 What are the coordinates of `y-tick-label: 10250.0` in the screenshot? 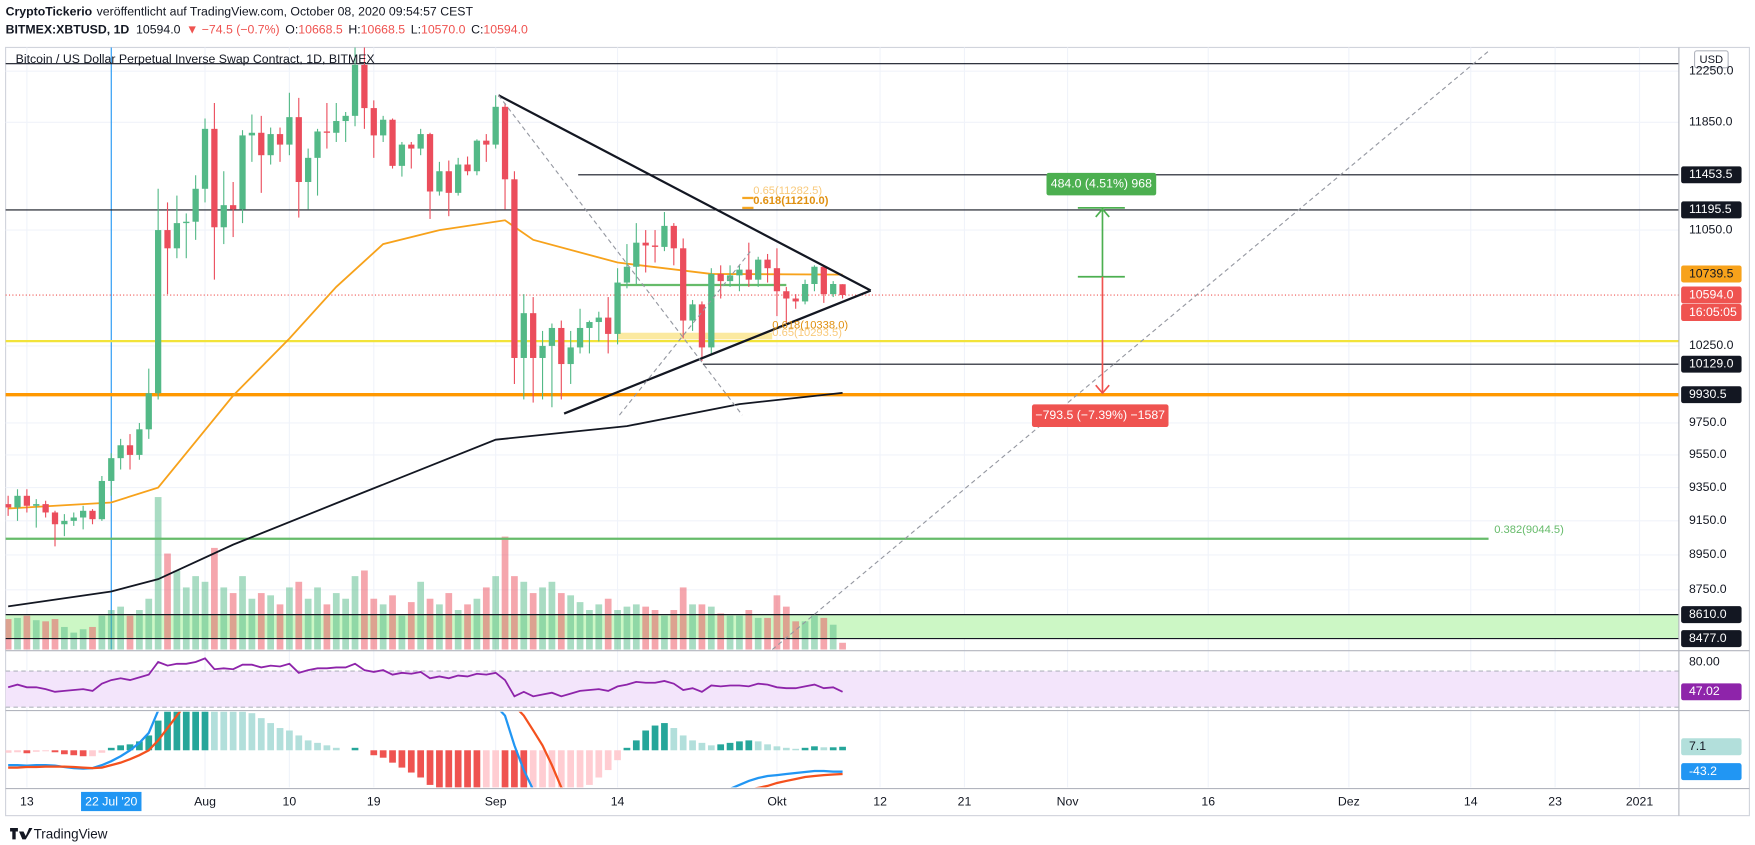 It's located at (1711, 345).